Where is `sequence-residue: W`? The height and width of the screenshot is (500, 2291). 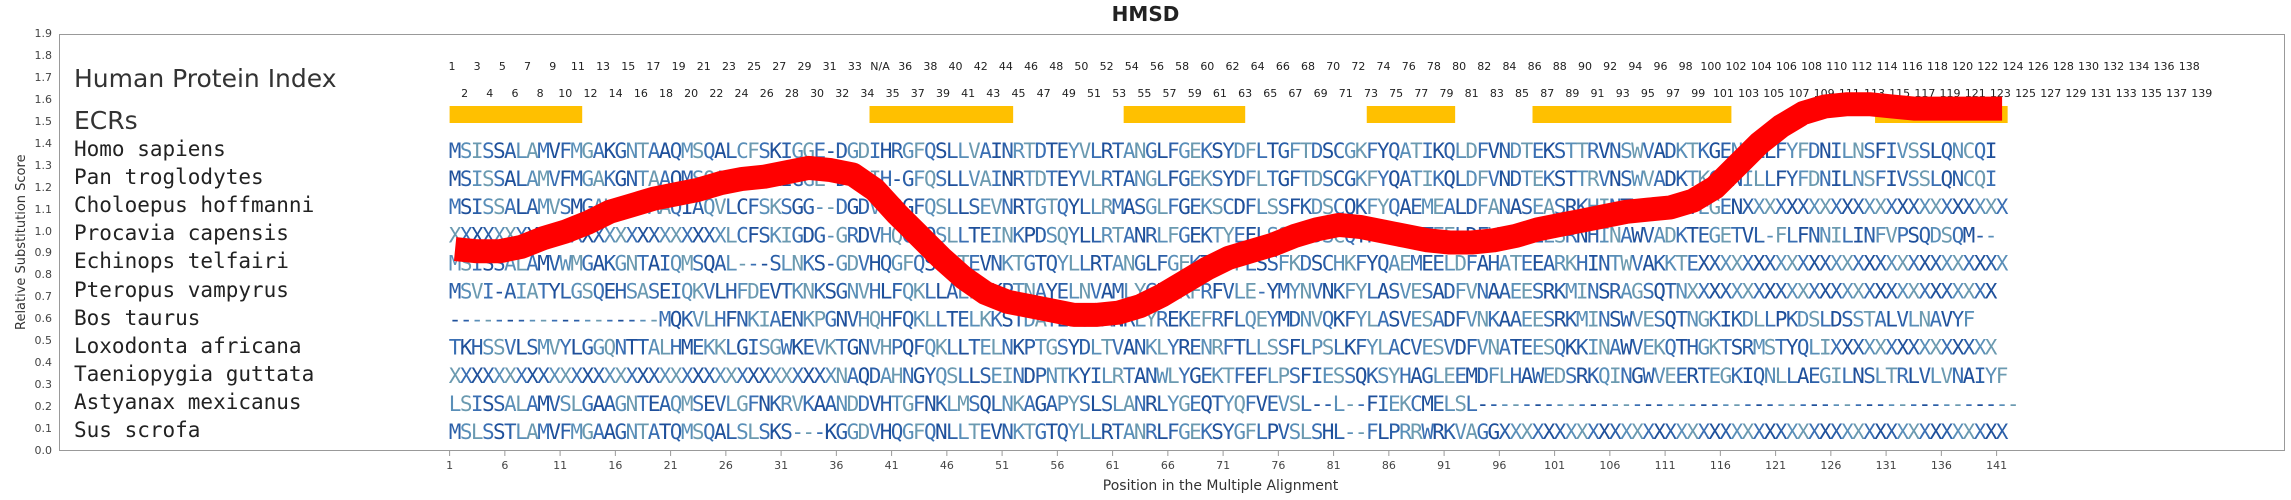 sequence-residue: W is located at coordinates (565, 263).